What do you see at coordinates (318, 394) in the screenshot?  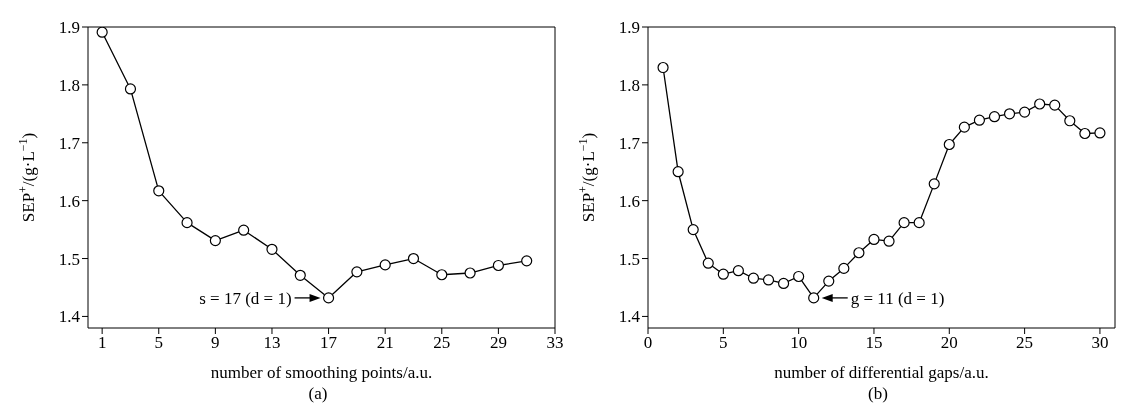 I see `text: (a)` at bounding box center [318, 394].